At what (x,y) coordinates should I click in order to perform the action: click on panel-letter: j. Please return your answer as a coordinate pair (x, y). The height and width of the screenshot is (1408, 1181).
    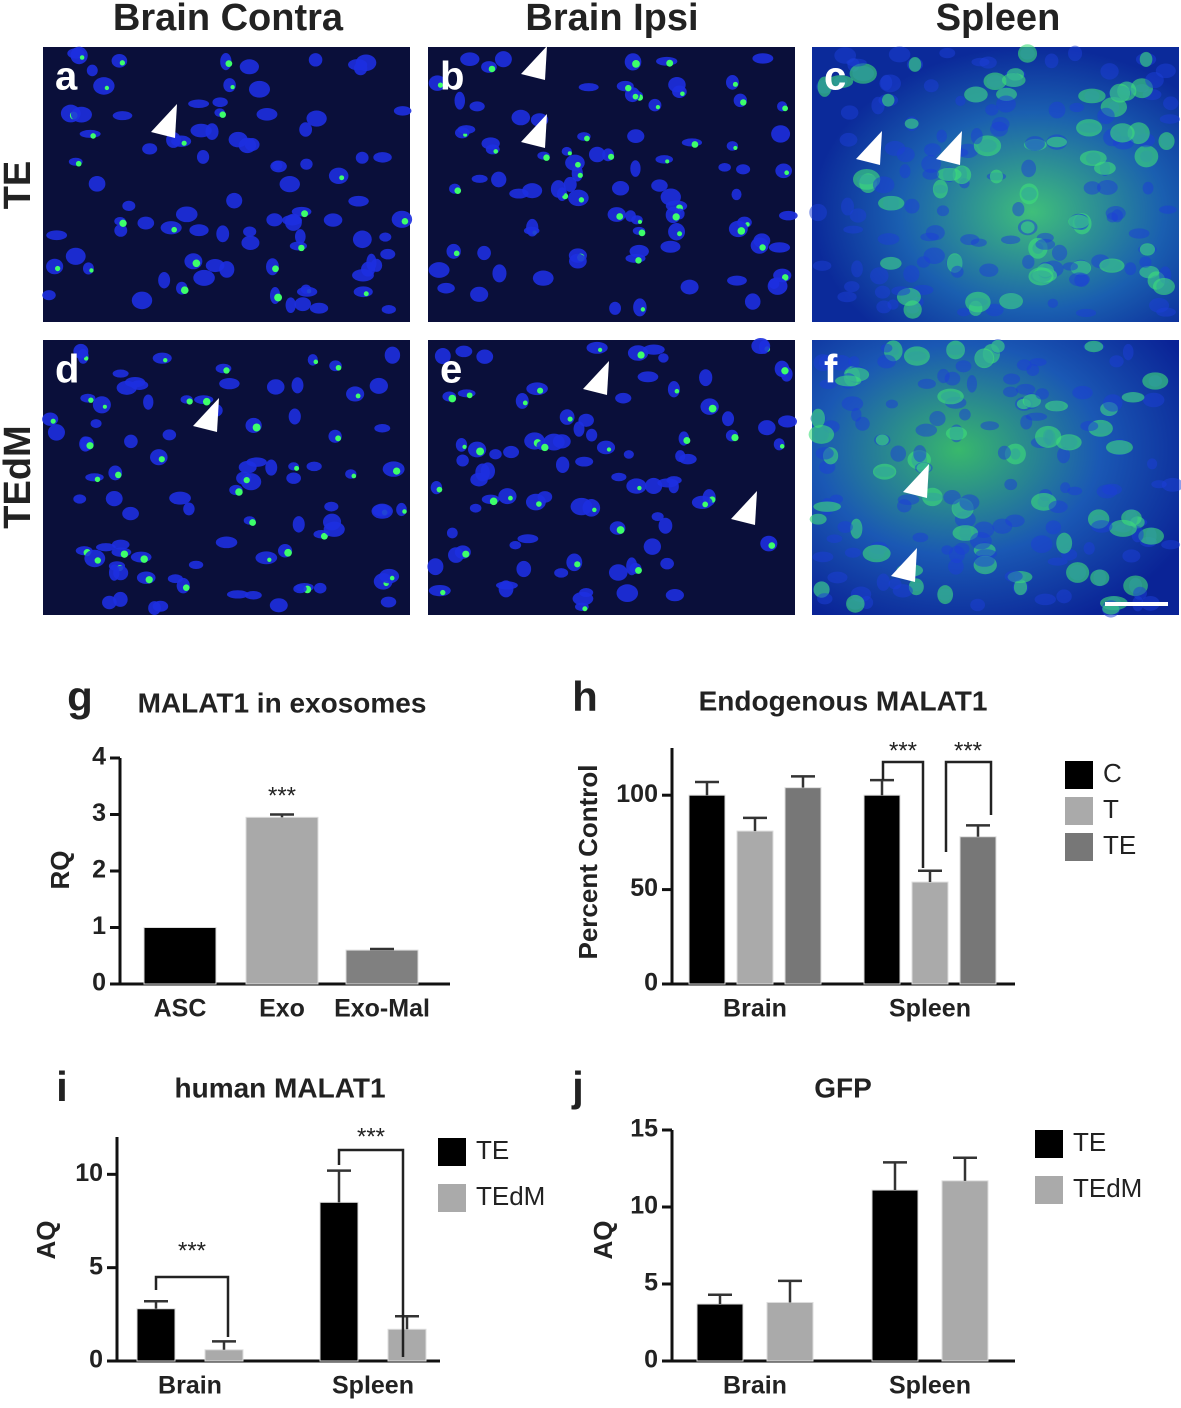
    Looking at the image, I should click on (577, 1086).